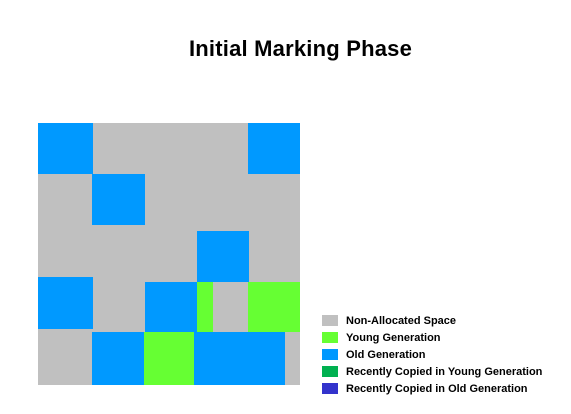 The image size is (571, 414). Describe the element at coordinates (401, 320) in the screenshot. I see `legend-label: Non-Allocated Space` at that location.